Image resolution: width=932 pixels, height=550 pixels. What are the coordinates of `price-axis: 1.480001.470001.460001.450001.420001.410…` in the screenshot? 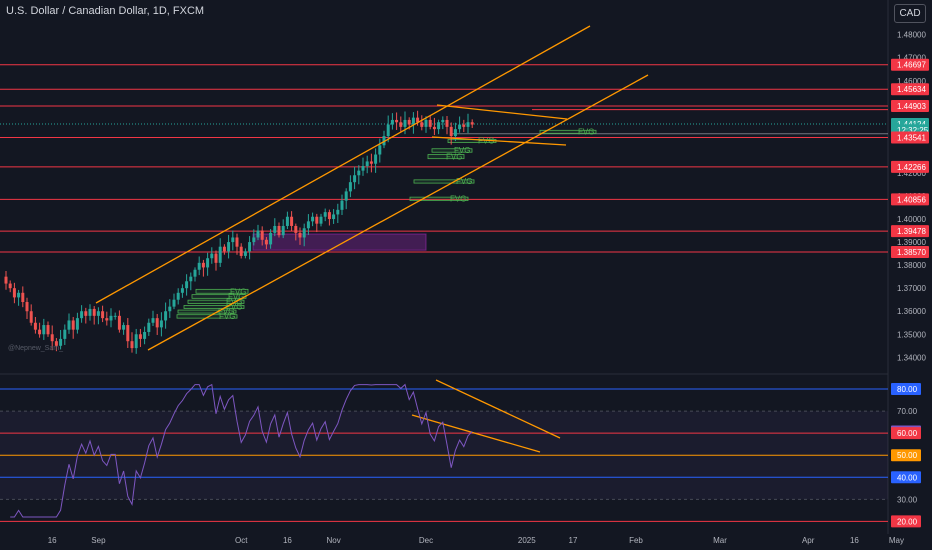 It's located at (910, 279).